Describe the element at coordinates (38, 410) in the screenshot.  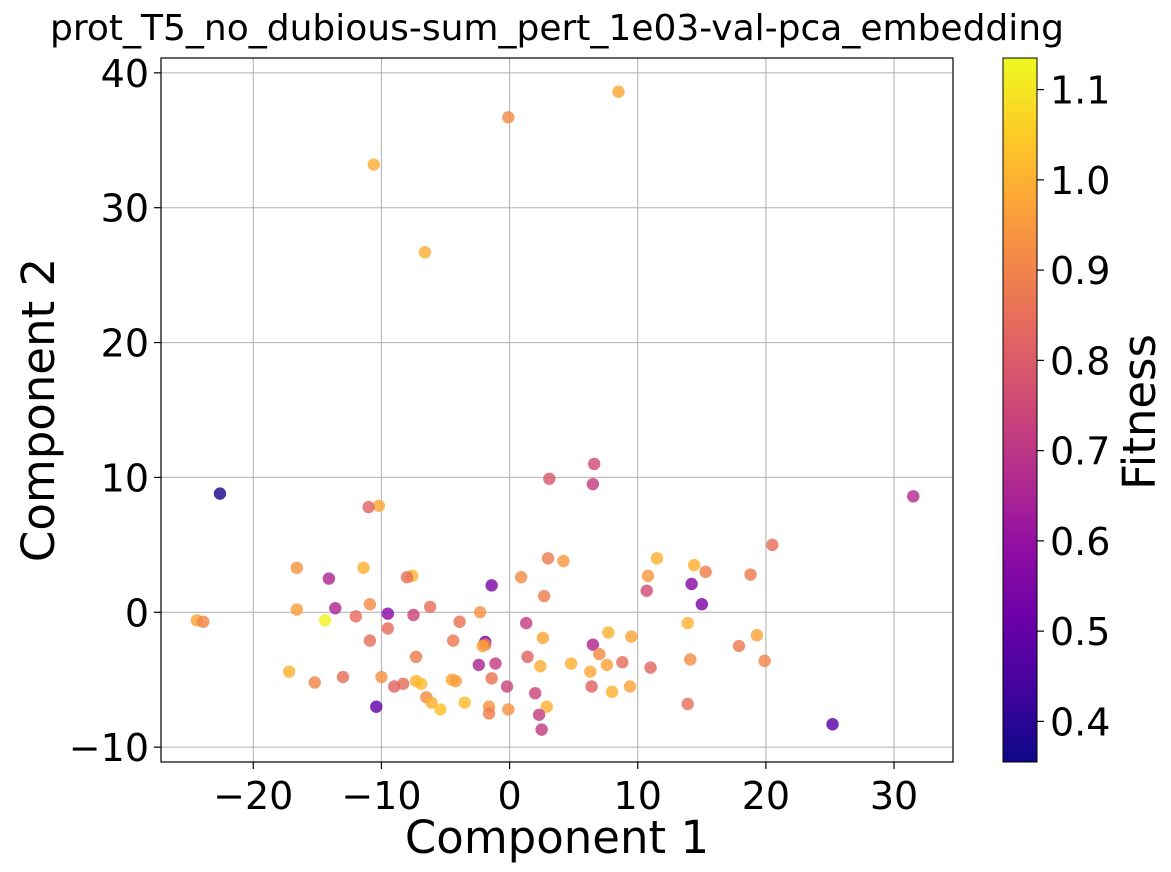
I see `y-axis-label: Component 2` at that location.